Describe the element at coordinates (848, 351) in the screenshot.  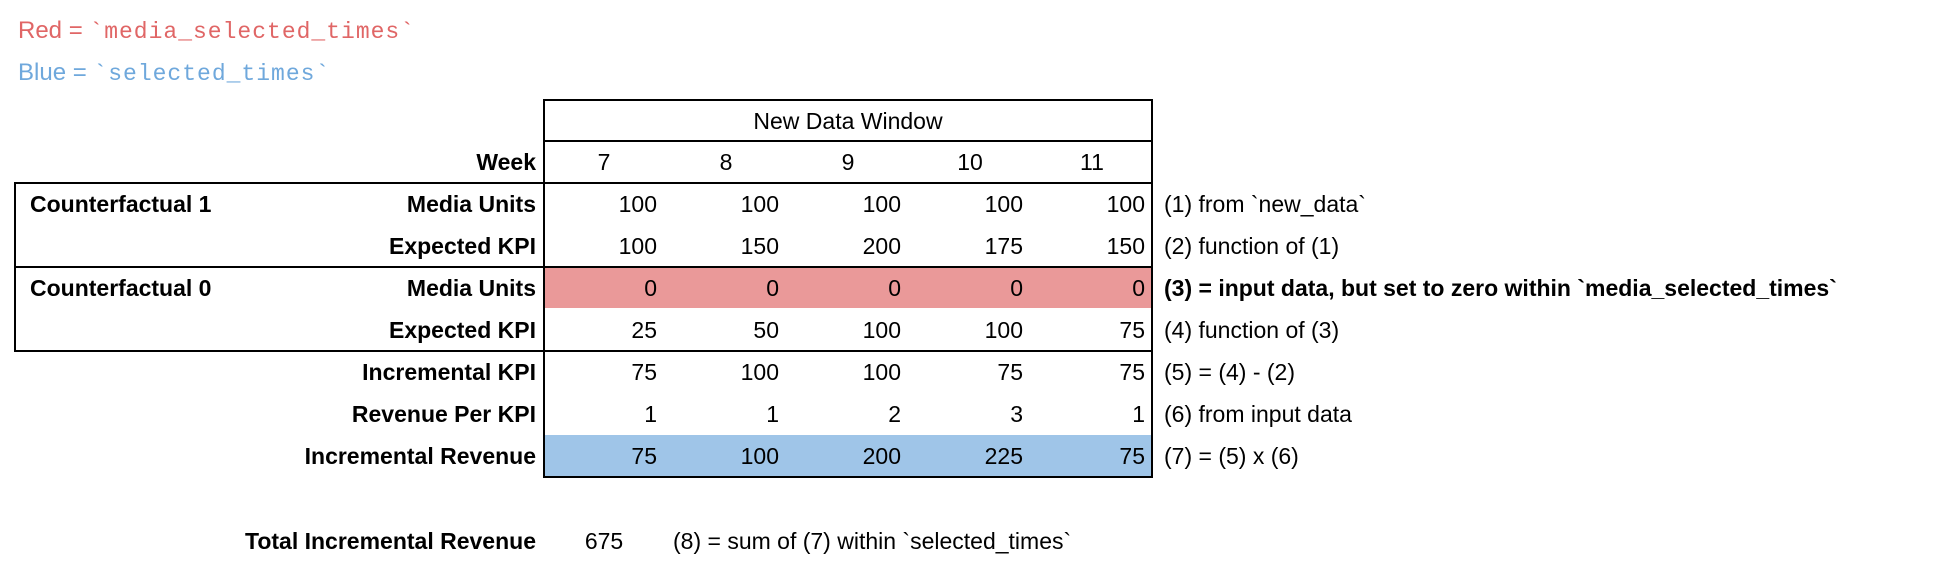
I see `cf0-divider-line` at that location.